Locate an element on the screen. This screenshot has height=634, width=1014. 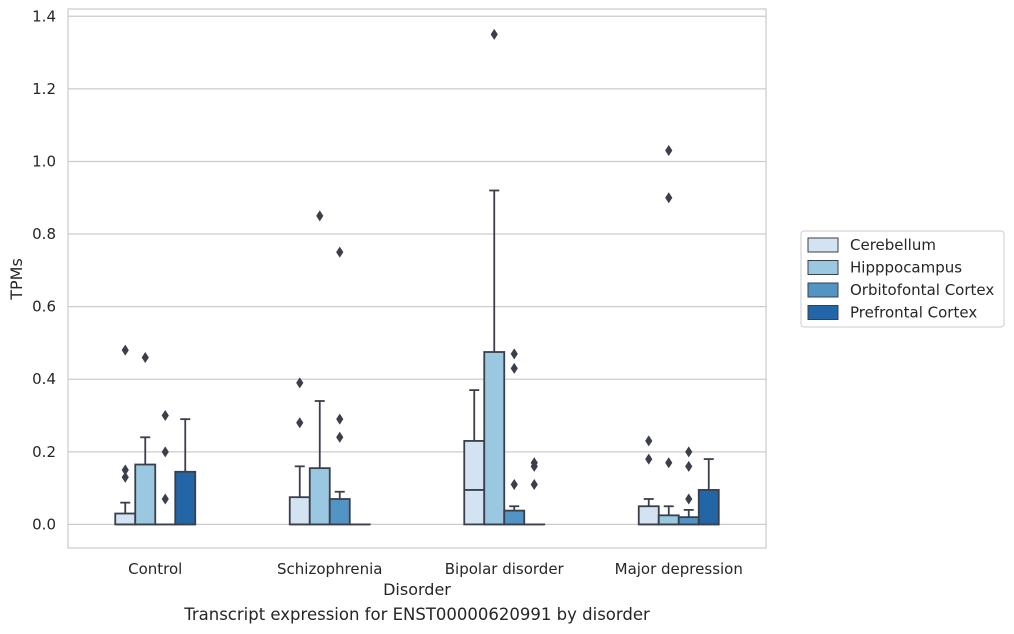
x-axis-label: Disorder is located at coordinates (417, 589).